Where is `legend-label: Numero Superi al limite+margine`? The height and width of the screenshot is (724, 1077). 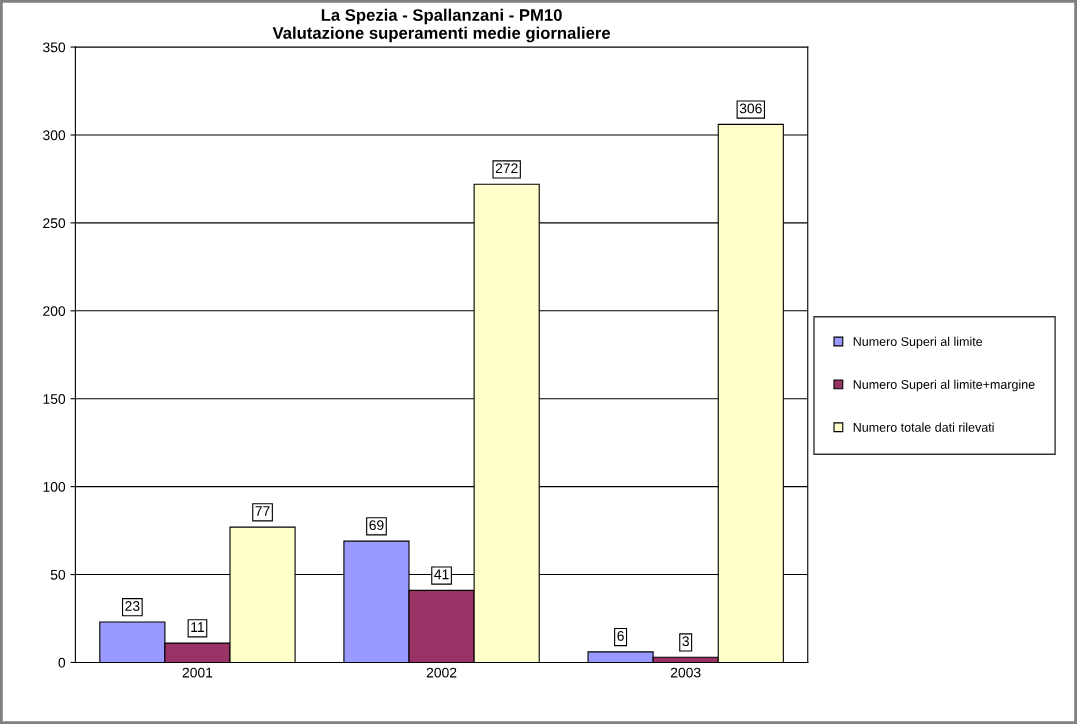 legend-label: Numero Superi al limite+margine is located at coordinates (944, 385).